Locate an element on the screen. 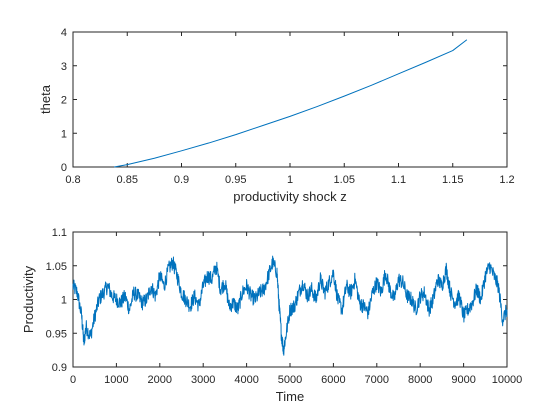 Image resolution: width=560 pixels, height=420 pixels. x-tick-label: 6000 is located at coordinates (333, 380).